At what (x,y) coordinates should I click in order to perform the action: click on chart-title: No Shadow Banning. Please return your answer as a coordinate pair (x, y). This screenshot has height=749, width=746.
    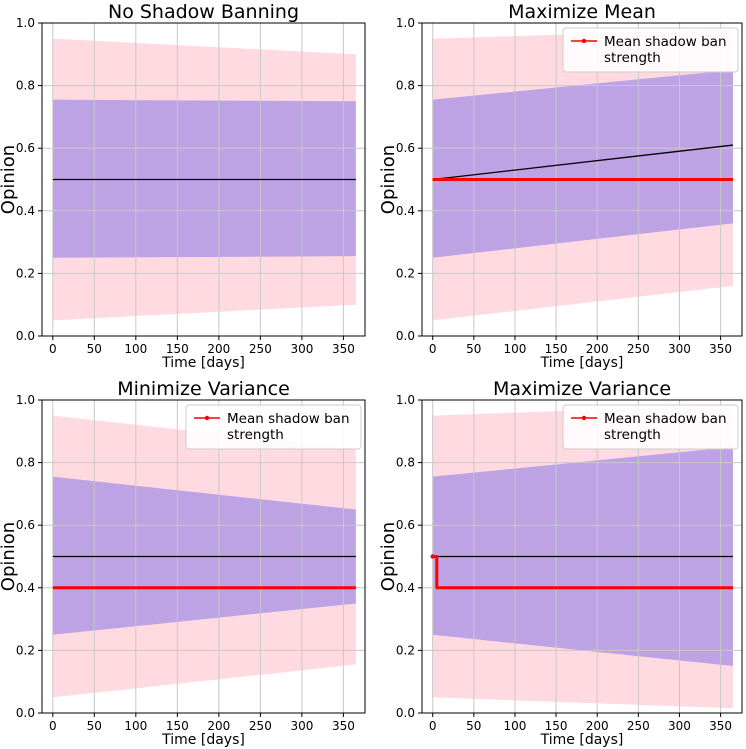
    Looking at the image, I should click on (203, 12).